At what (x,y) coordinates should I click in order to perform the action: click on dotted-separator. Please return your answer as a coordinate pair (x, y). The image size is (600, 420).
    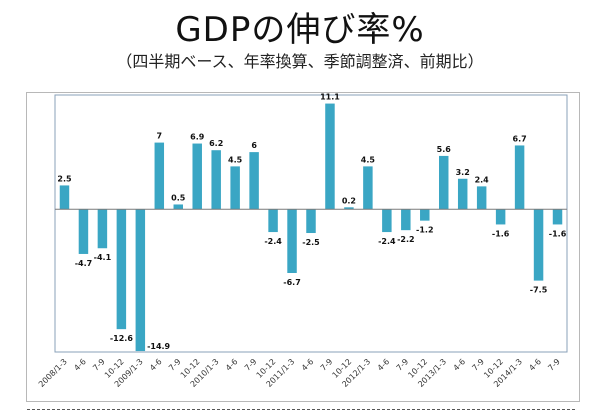
    Looking at the image, I should click on (301, 409).